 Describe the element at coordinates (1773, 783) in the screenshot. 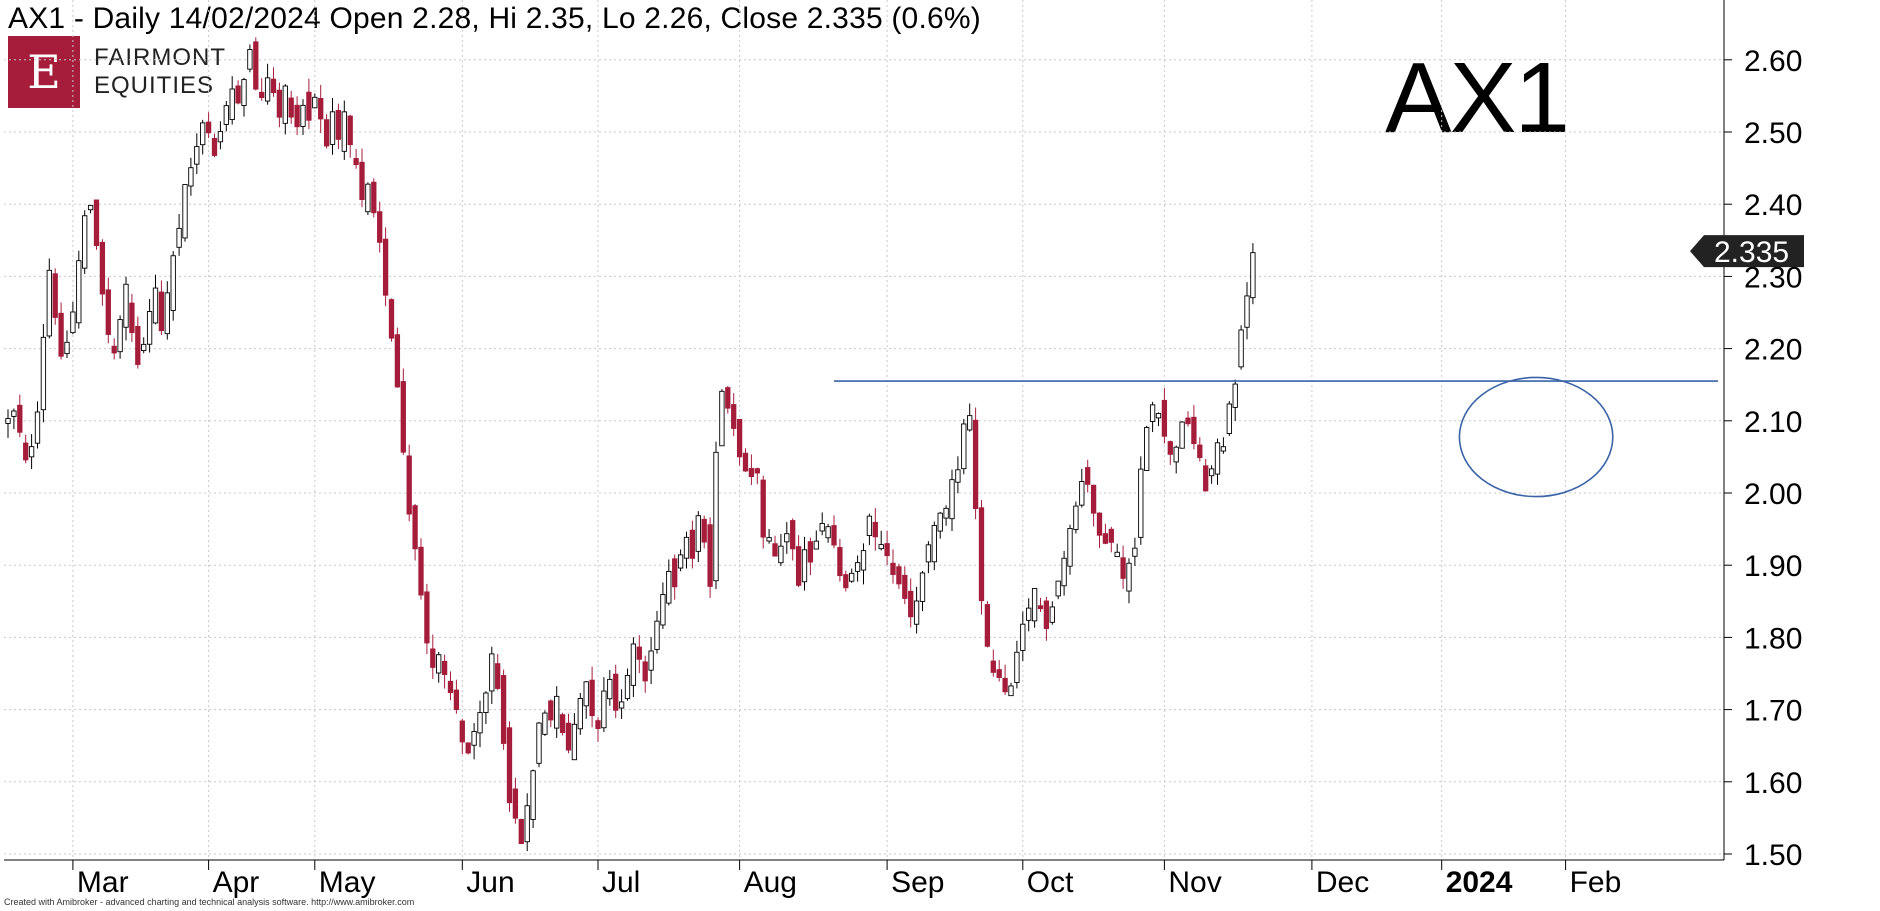

I see `y-tick-label: 1.60` at that location.